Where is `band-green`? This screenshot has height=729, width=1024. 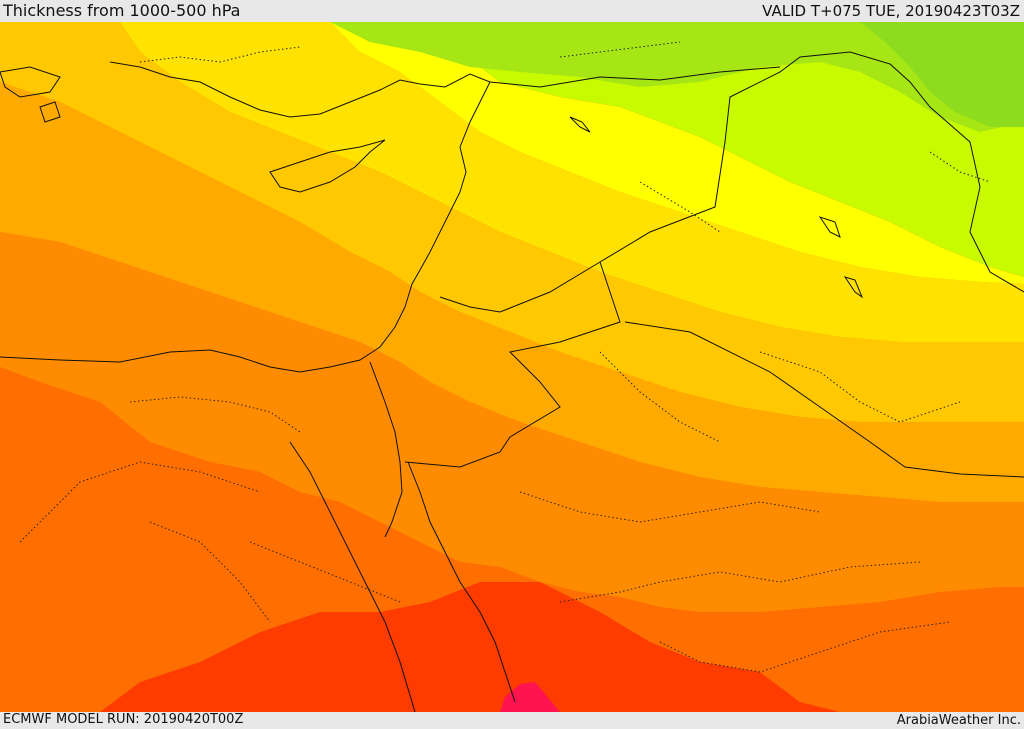
band-green is located at coordinates (677, 77).